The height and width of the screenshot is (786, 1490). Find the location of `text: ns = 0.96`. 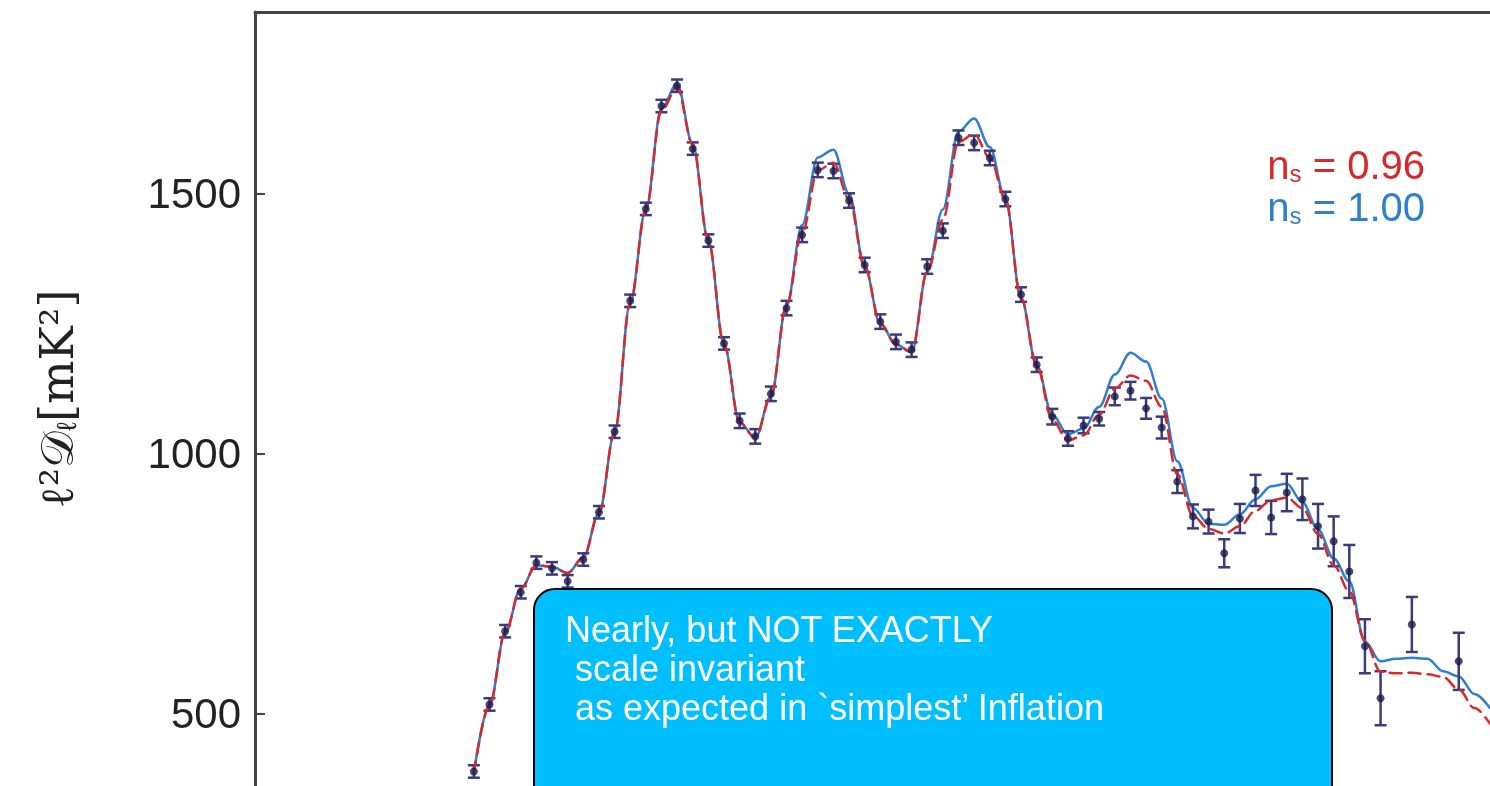

text: ns = 0.96 is located at coordinates (1346, 165).